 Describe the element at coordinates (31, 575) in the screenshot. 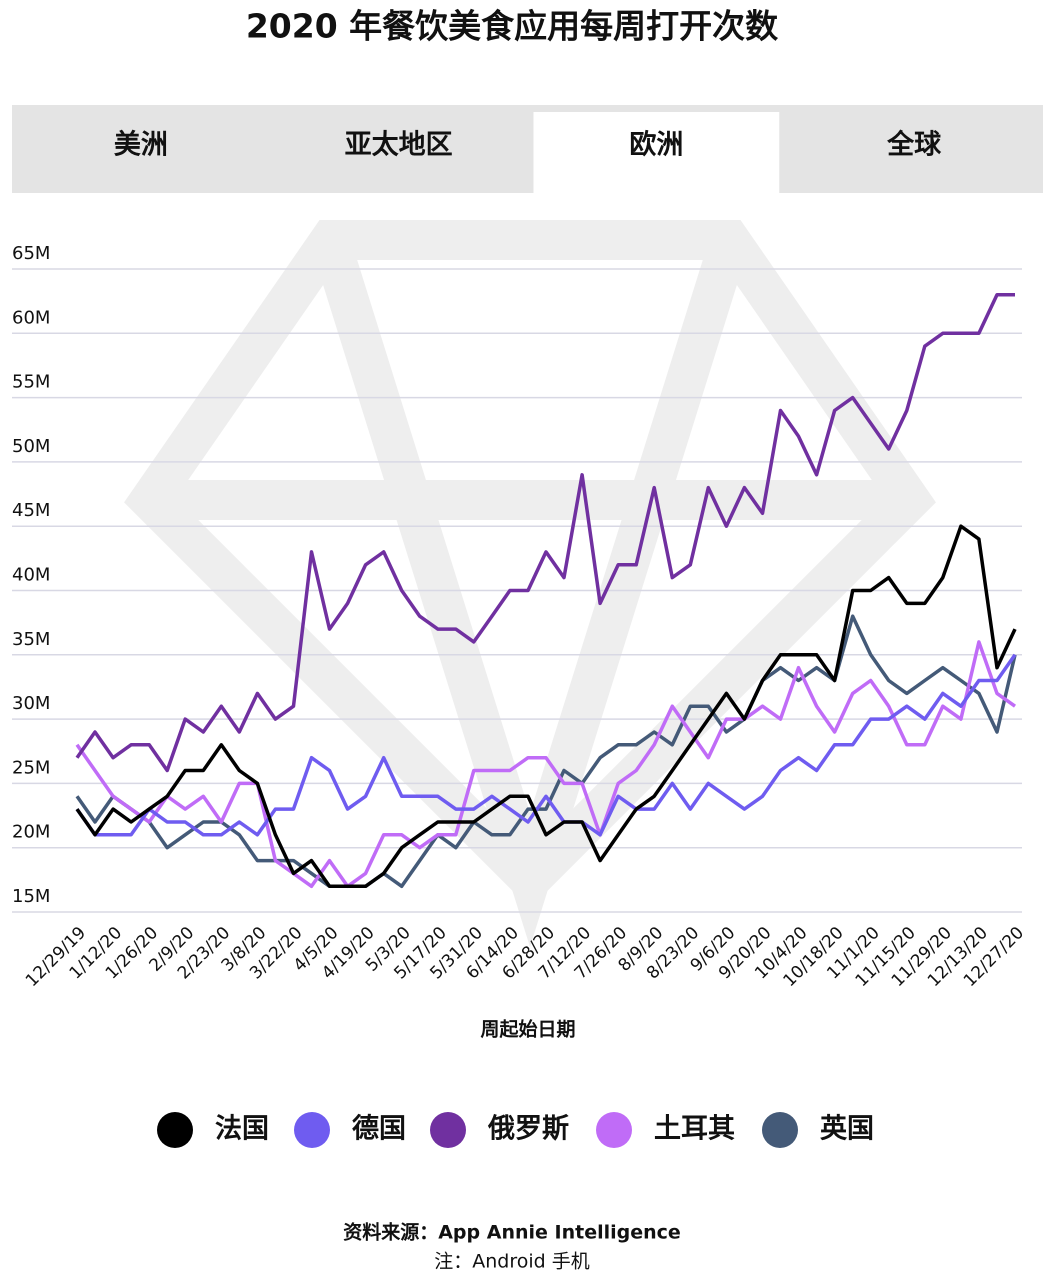

I see `y-tick-label: 40M` at that location.